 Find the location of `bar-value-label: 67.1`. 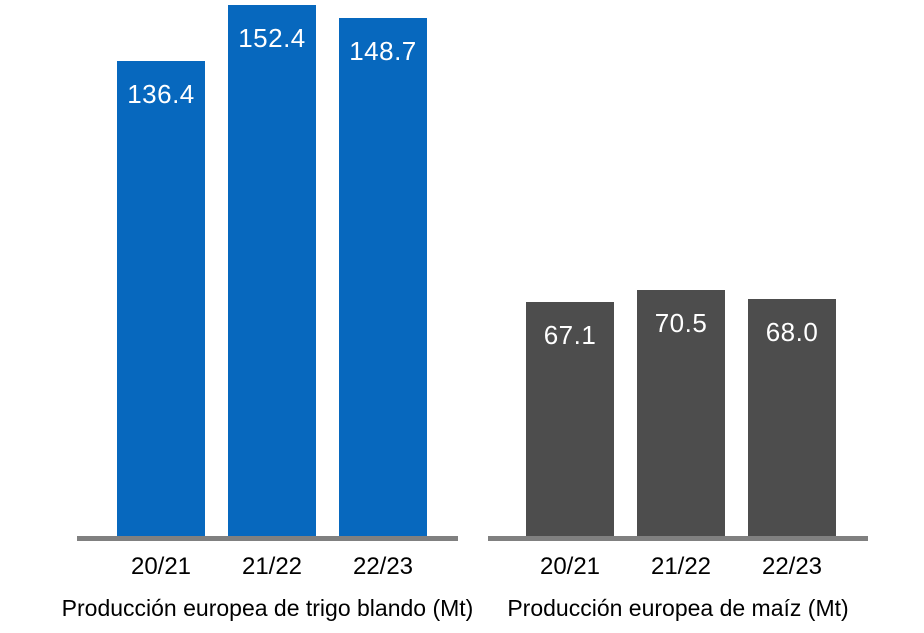

bar-value-label: 67.1 is located at coordinates (570, 335).